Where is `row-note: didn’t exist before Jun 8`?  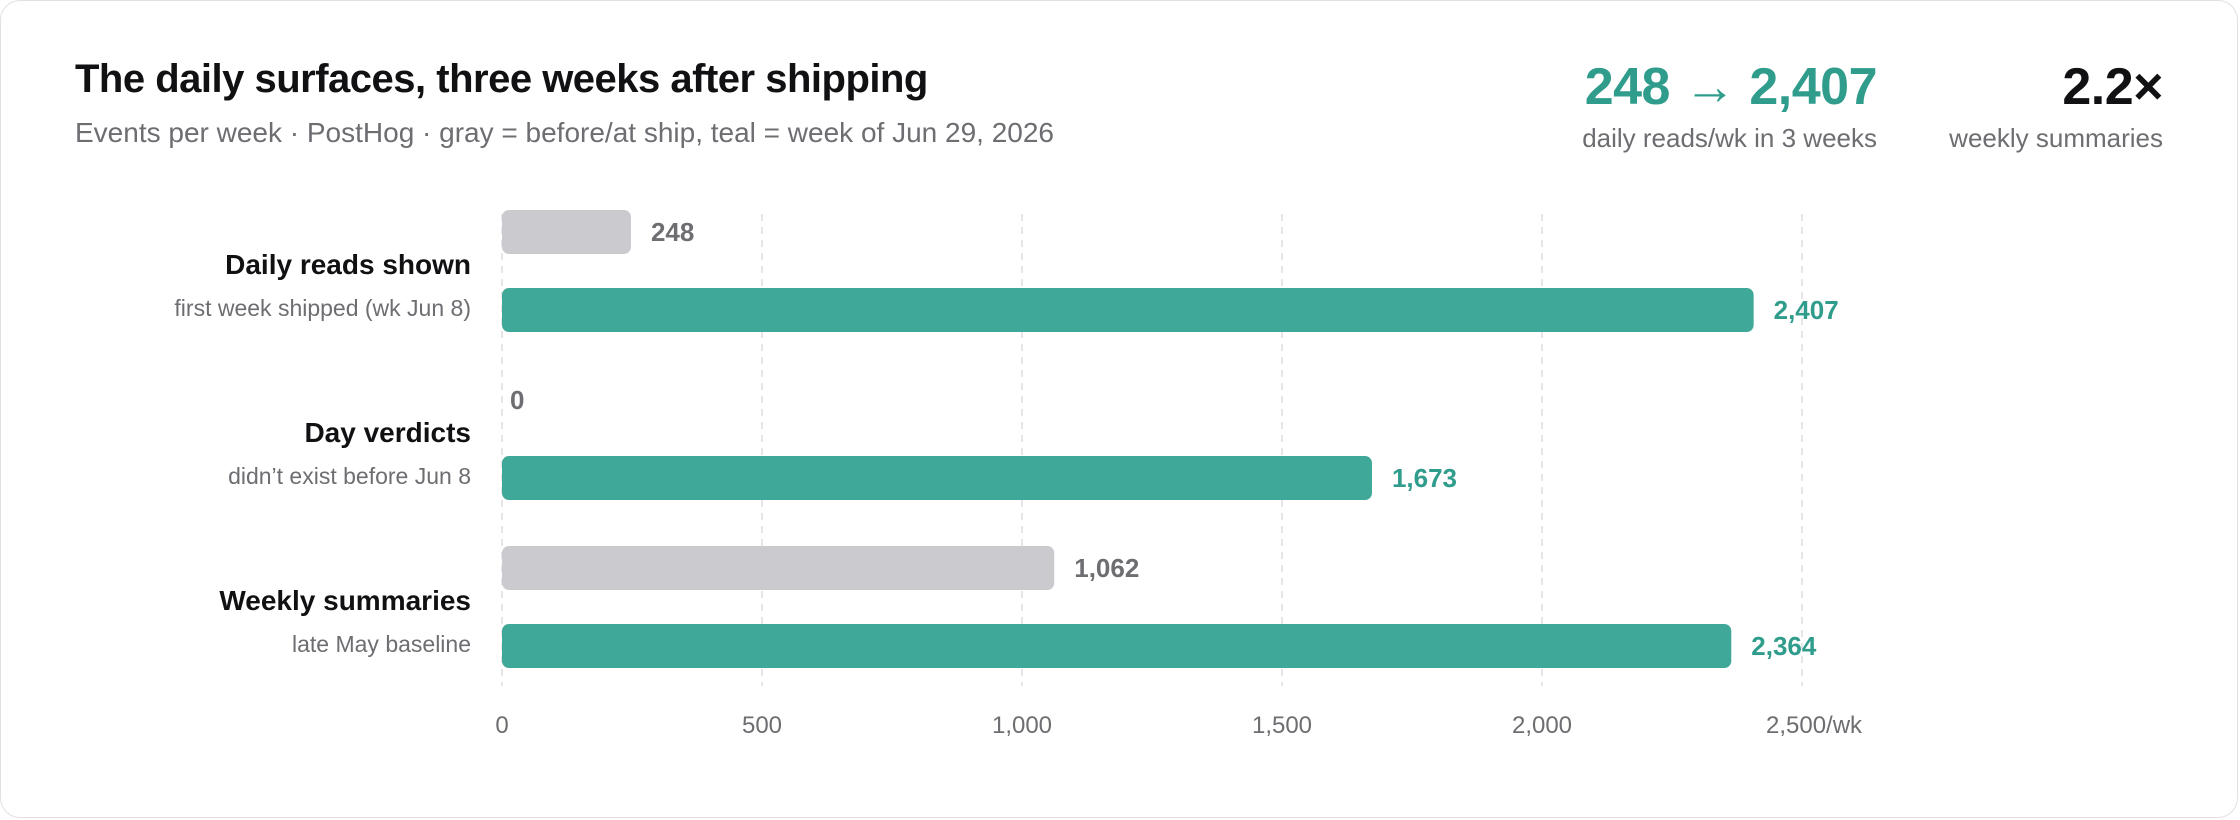 row-note: didn’t exist before Jun 8 is located at coordinates (349, 476).